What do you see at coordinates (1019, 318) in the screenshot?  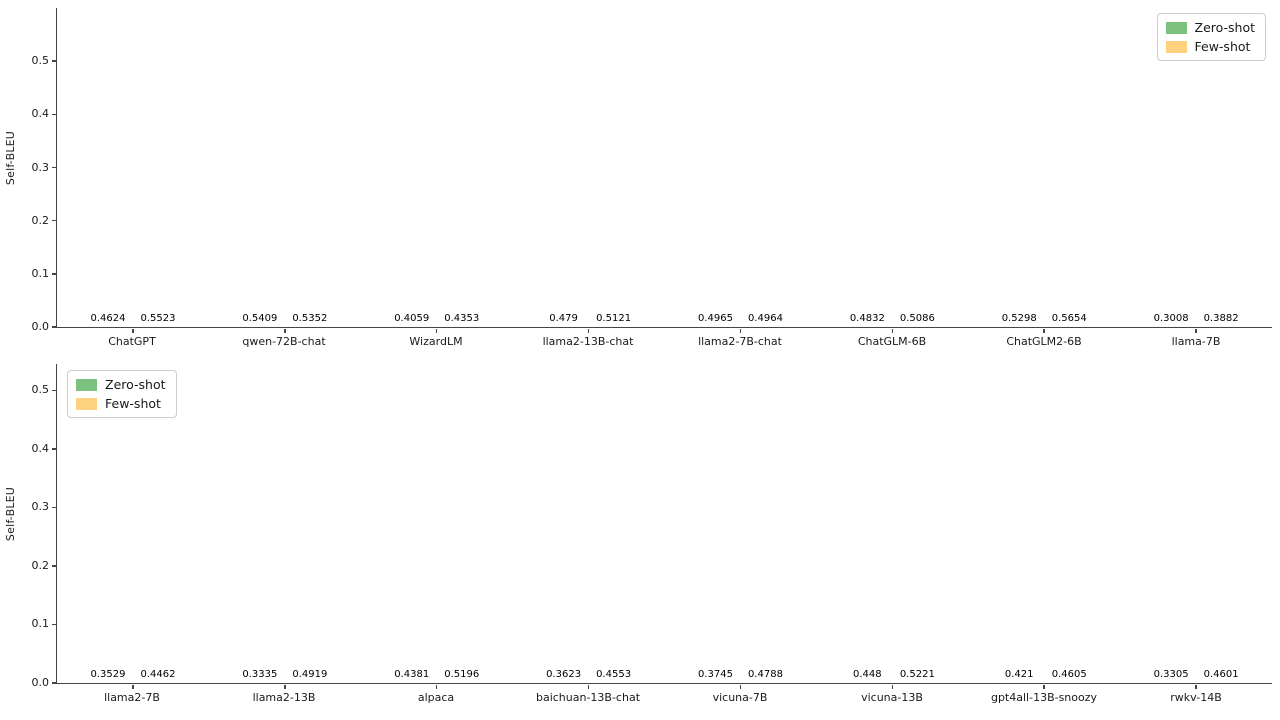 I see `bar-value-label: 0.5298` at bounding box center [1019, 318].